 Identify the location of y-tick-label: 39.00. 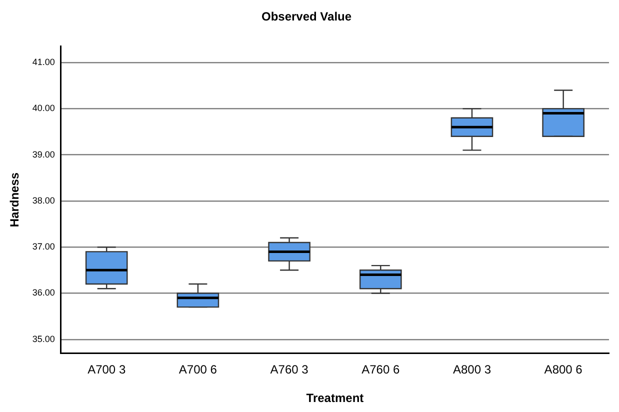
(43, 154).